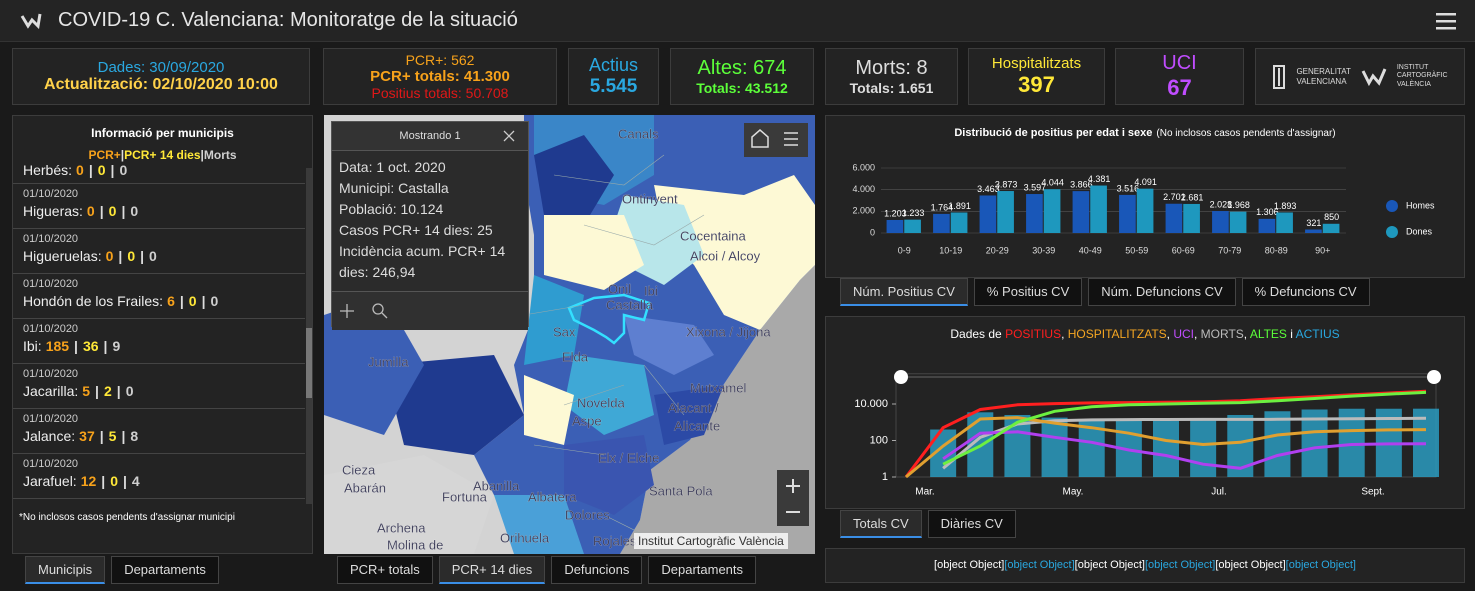 The width and height of the screenshot is (1475, 591). What do you see at coordinates (1043, 250) in the screenshot?
I see `x-tick-label: 30-39` at bounding box center [1043, 250].